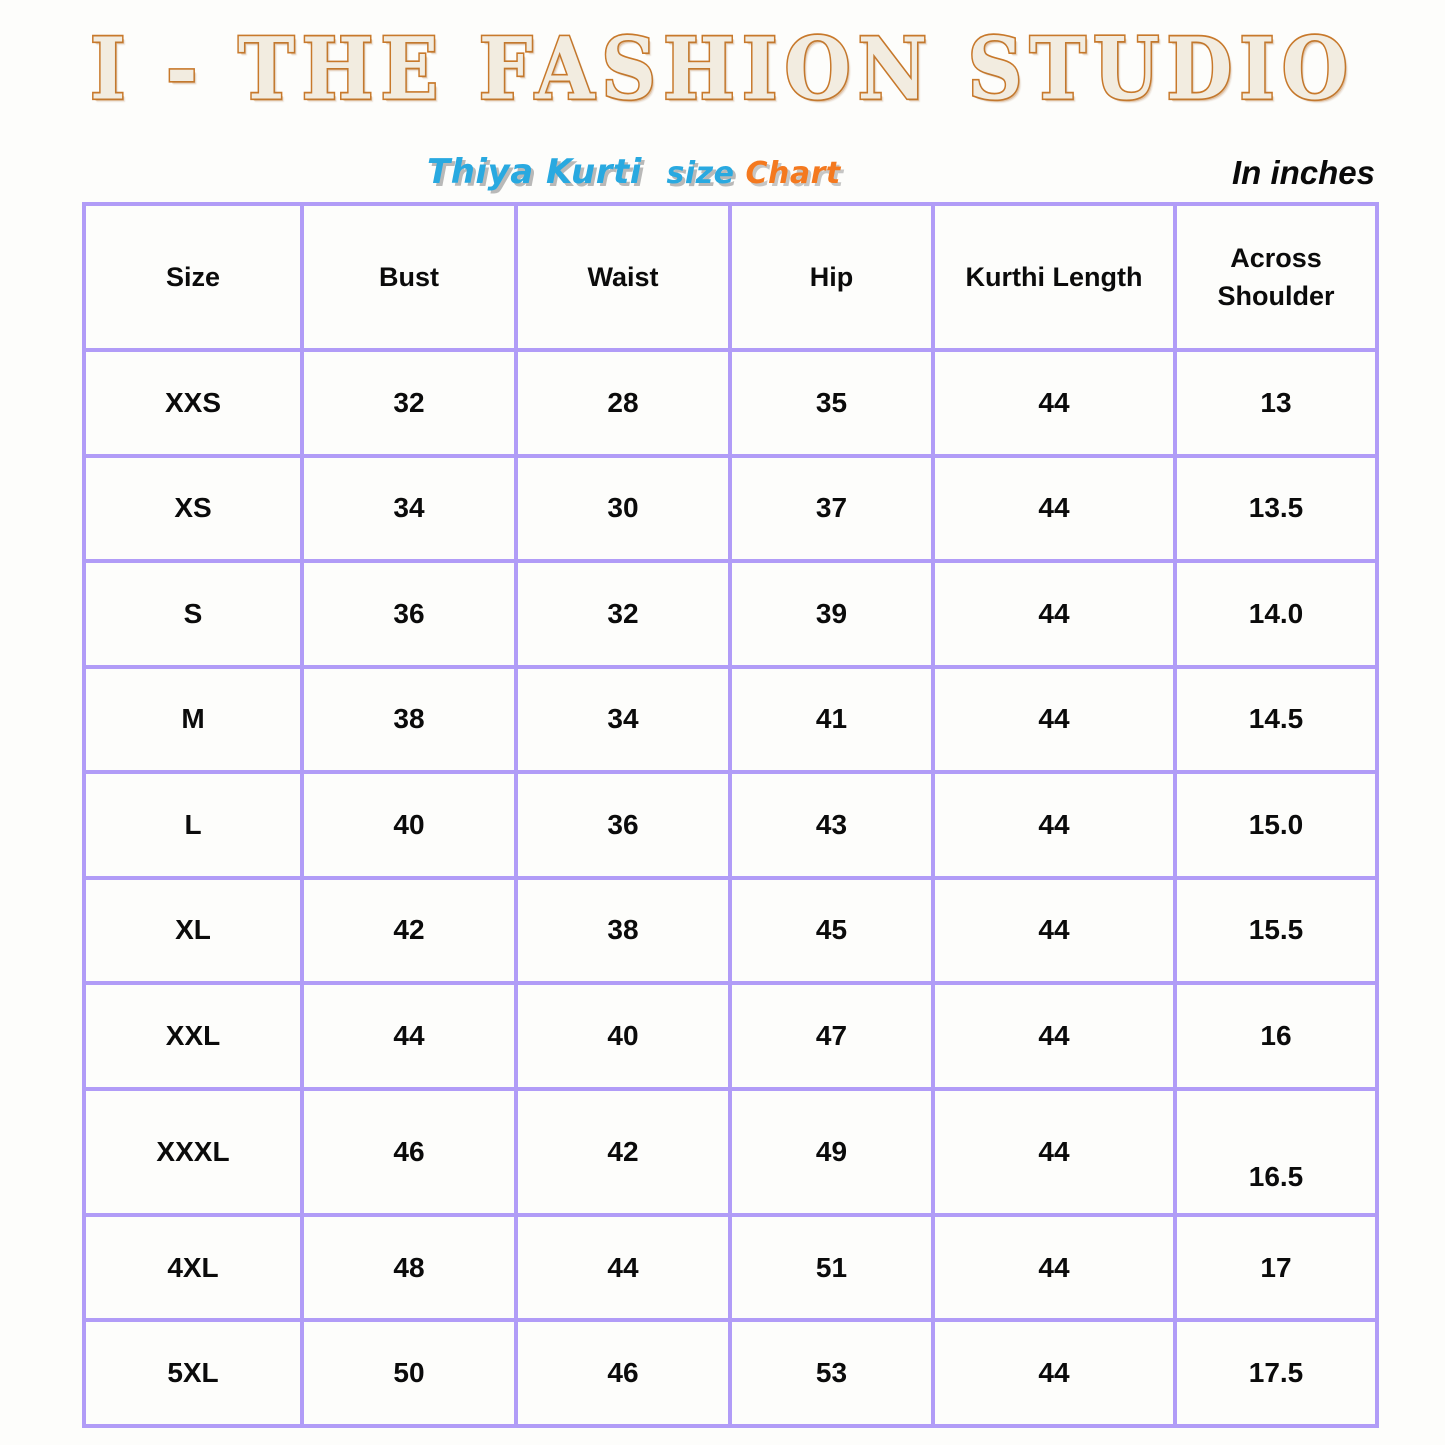  Describe the element at coordinates (1276, 825) in the screenshot. I see `cell-across-shoulder: 15.0` at that location.